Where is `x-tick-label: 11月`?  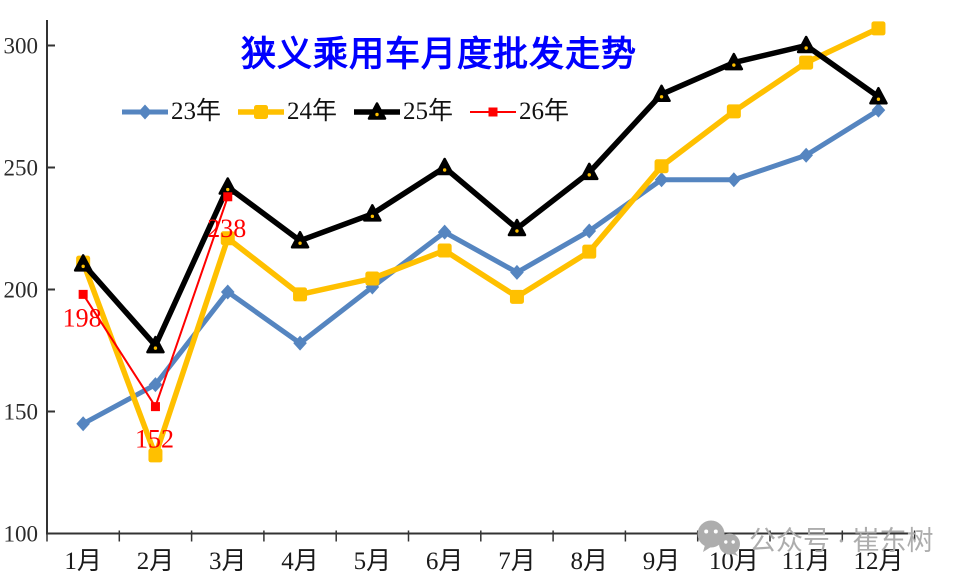
x-tick-label: 11月 is located at coordinates (806, 561).